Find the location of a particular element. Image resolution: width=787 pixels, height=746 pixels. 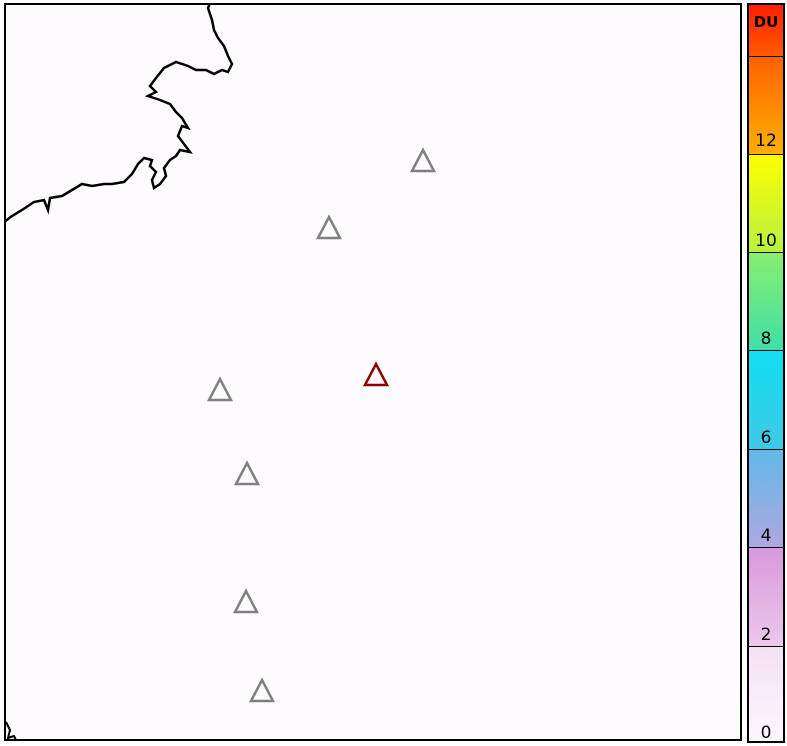

colorbar-label: 6 is located at coordinates (766, 438).